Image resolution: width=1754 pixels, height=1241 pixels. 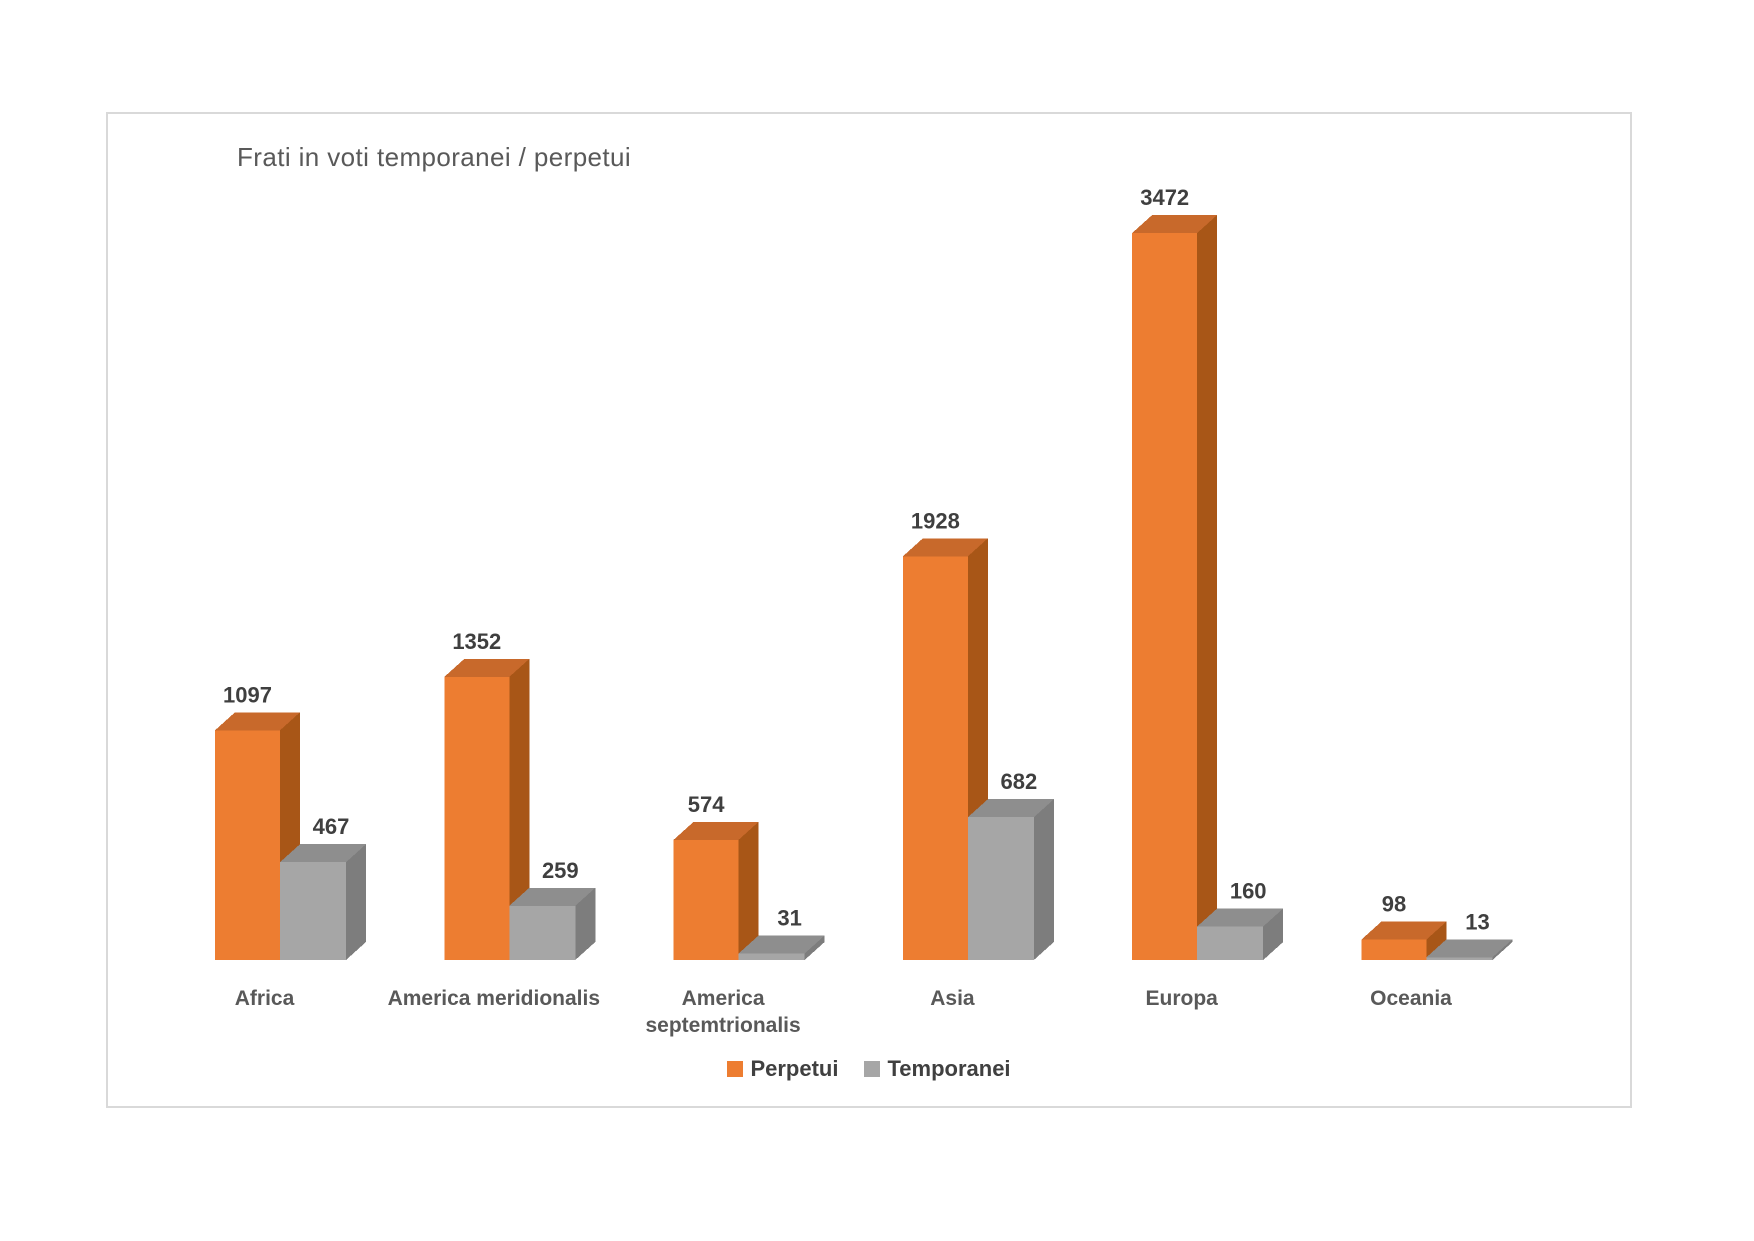 I want to click on category-label-europa: Europa, so click(x=1182, y=998).